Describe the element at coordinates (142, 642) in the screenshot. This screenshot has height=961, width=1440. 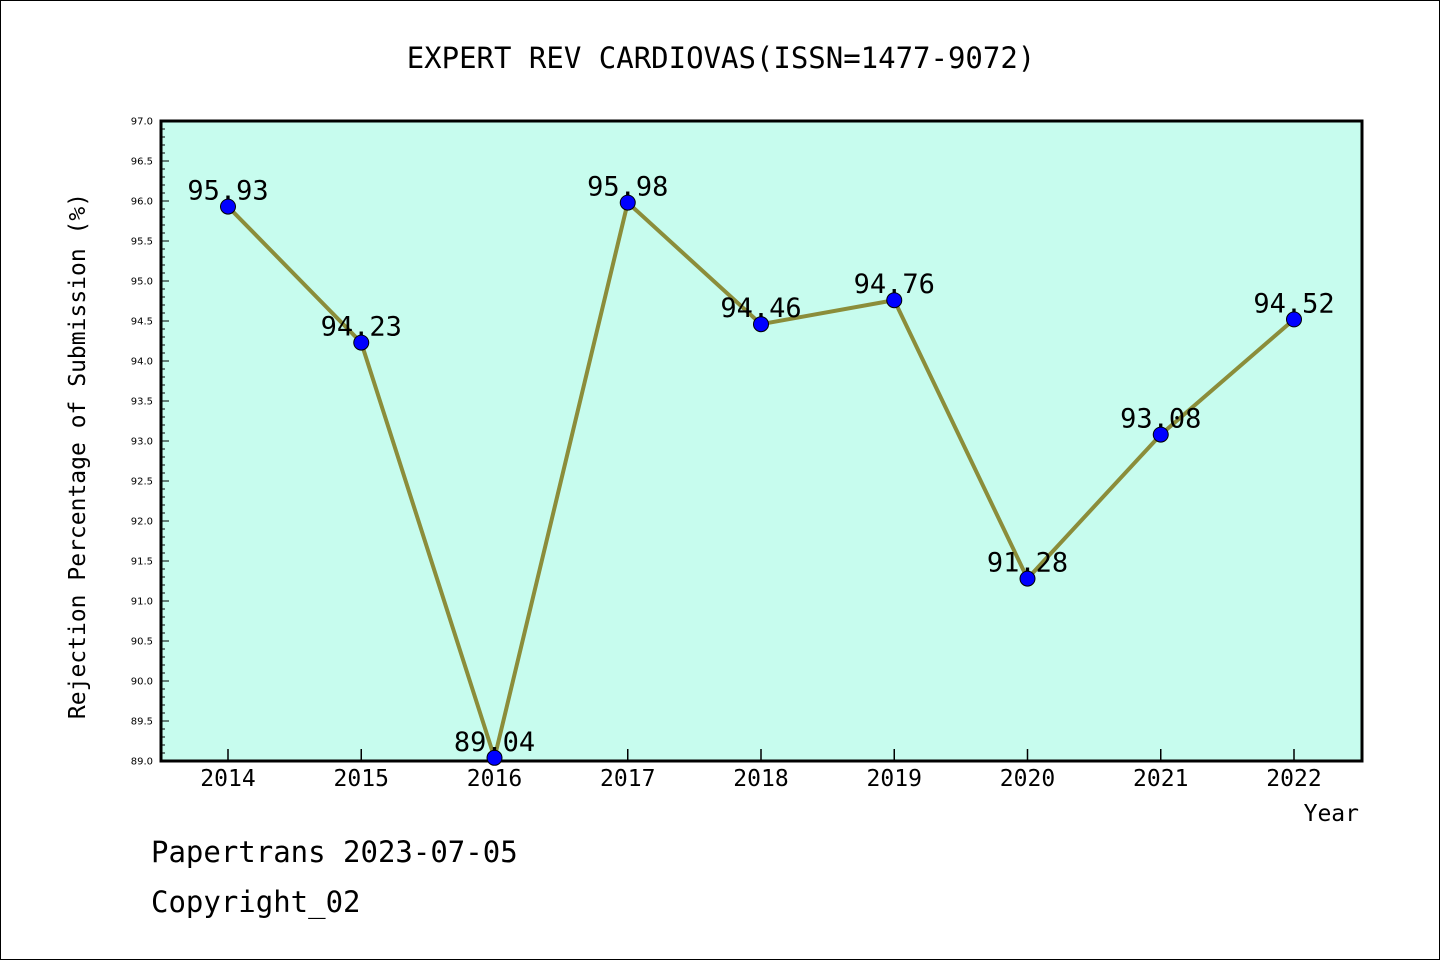
I see `y-tick-label: 90.5` at that location.